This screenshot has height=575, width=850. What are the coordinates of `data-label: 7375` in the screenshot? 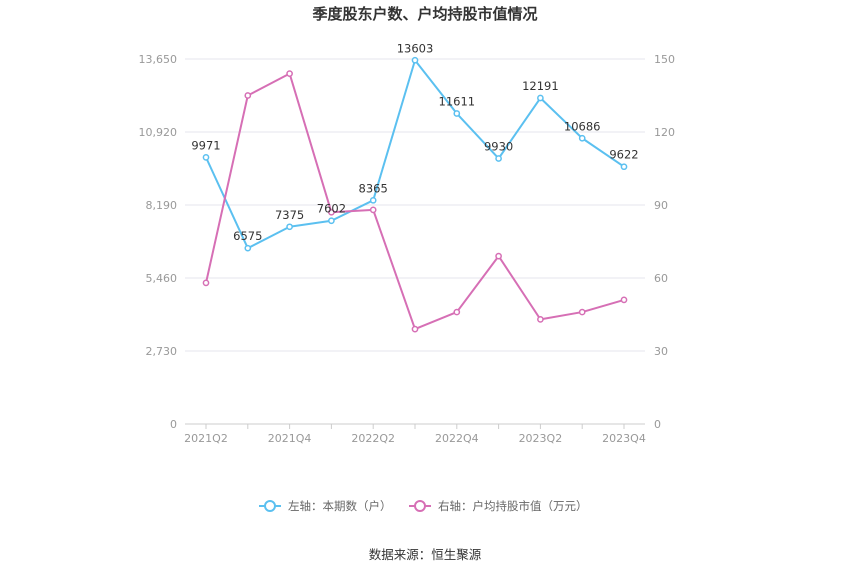 It's located at (289, 215).